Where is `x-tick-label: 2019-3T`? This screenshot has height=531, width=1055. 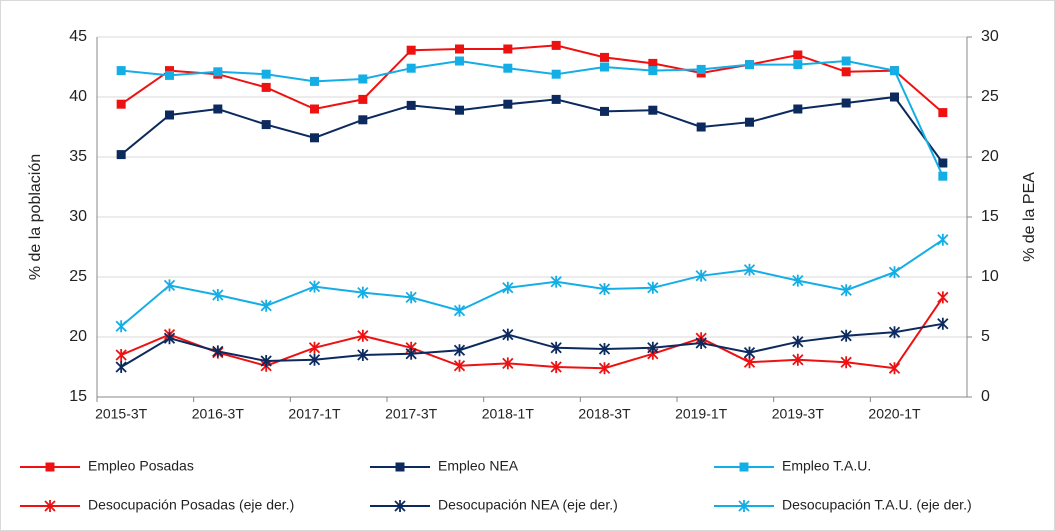
x-tick-label: 2019-3T is located at coordinates (798, 414).